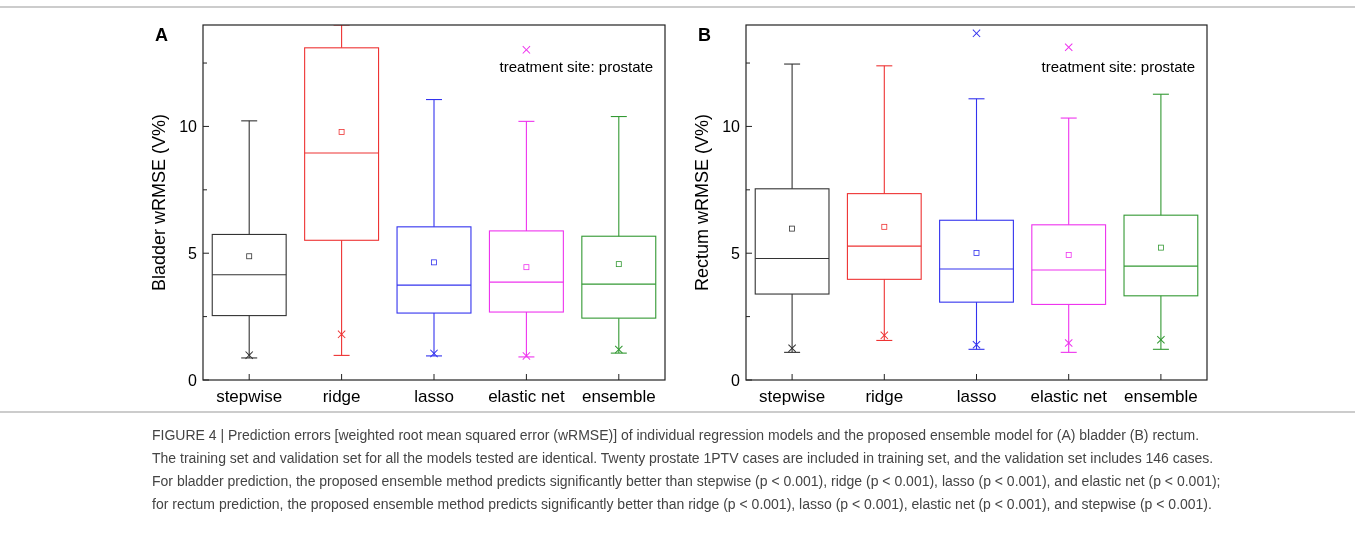 This screenshot has width=1355, height=546. I want to click on chart-title: B, so click(704, 35).